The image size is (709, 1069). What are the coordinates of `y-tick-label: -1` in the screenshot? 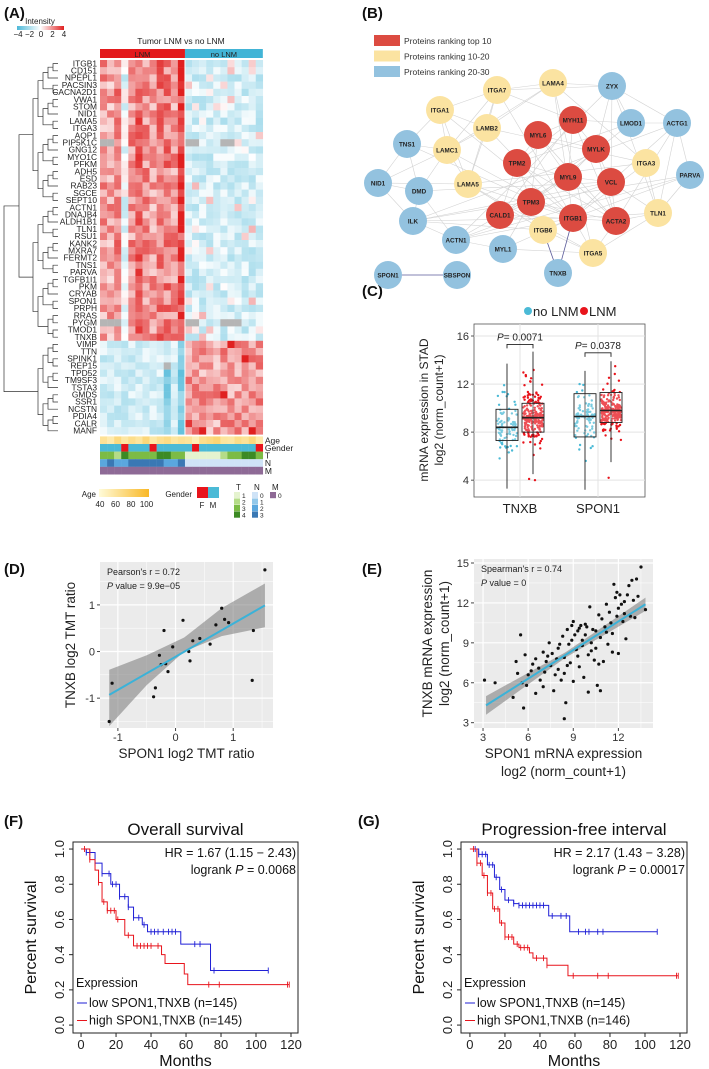 It's located at (90, 699).